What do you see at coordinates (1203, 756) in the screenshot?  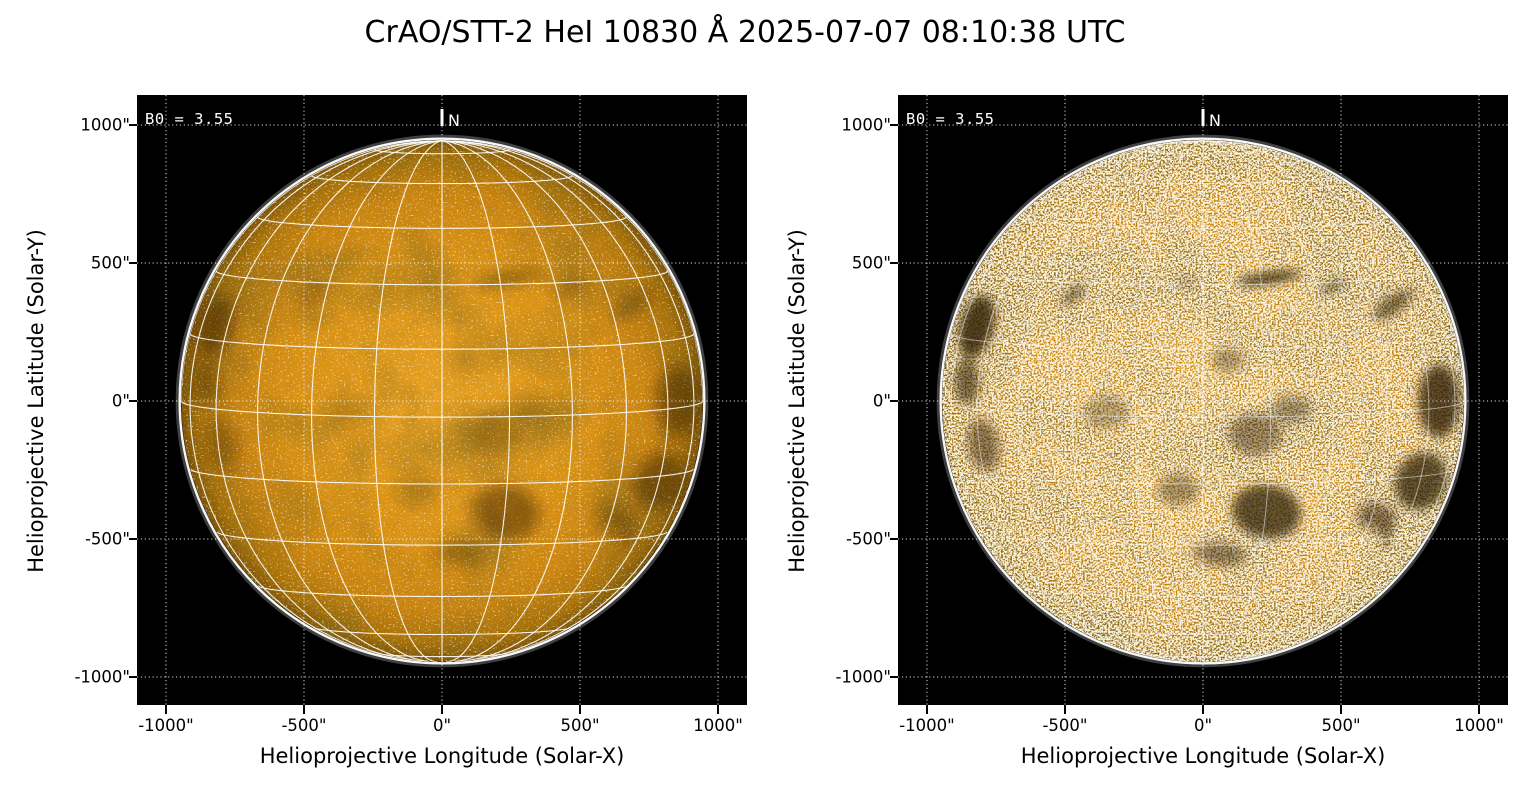 I see `xaxis-label-right: Helioprojective Longitude (Solar-X)` at bounding box center [1203, 756].